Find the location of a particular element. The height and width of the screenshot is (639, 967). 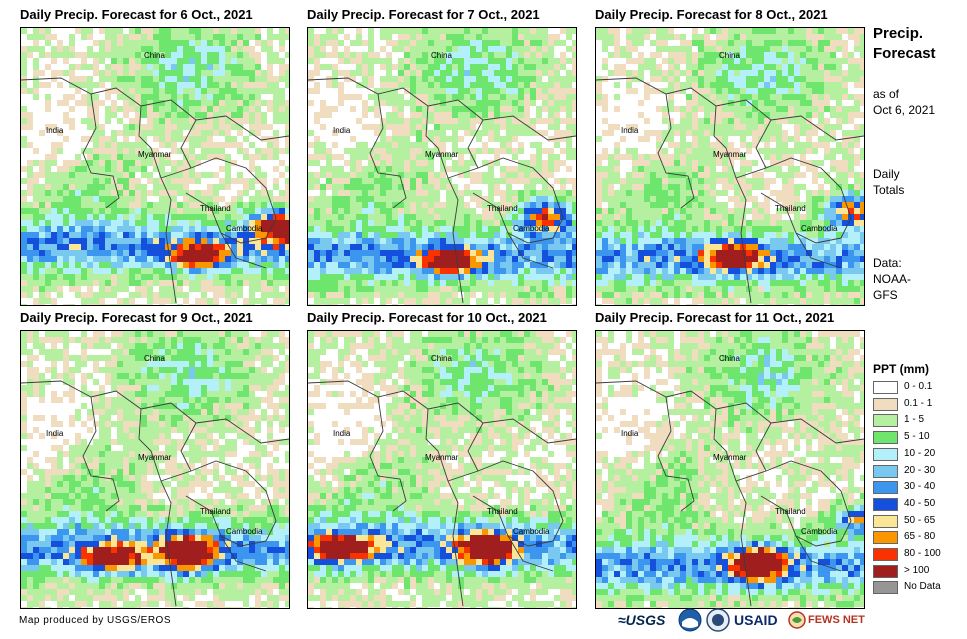

data-source-line3: GFS is located at coordinates (885, 295).